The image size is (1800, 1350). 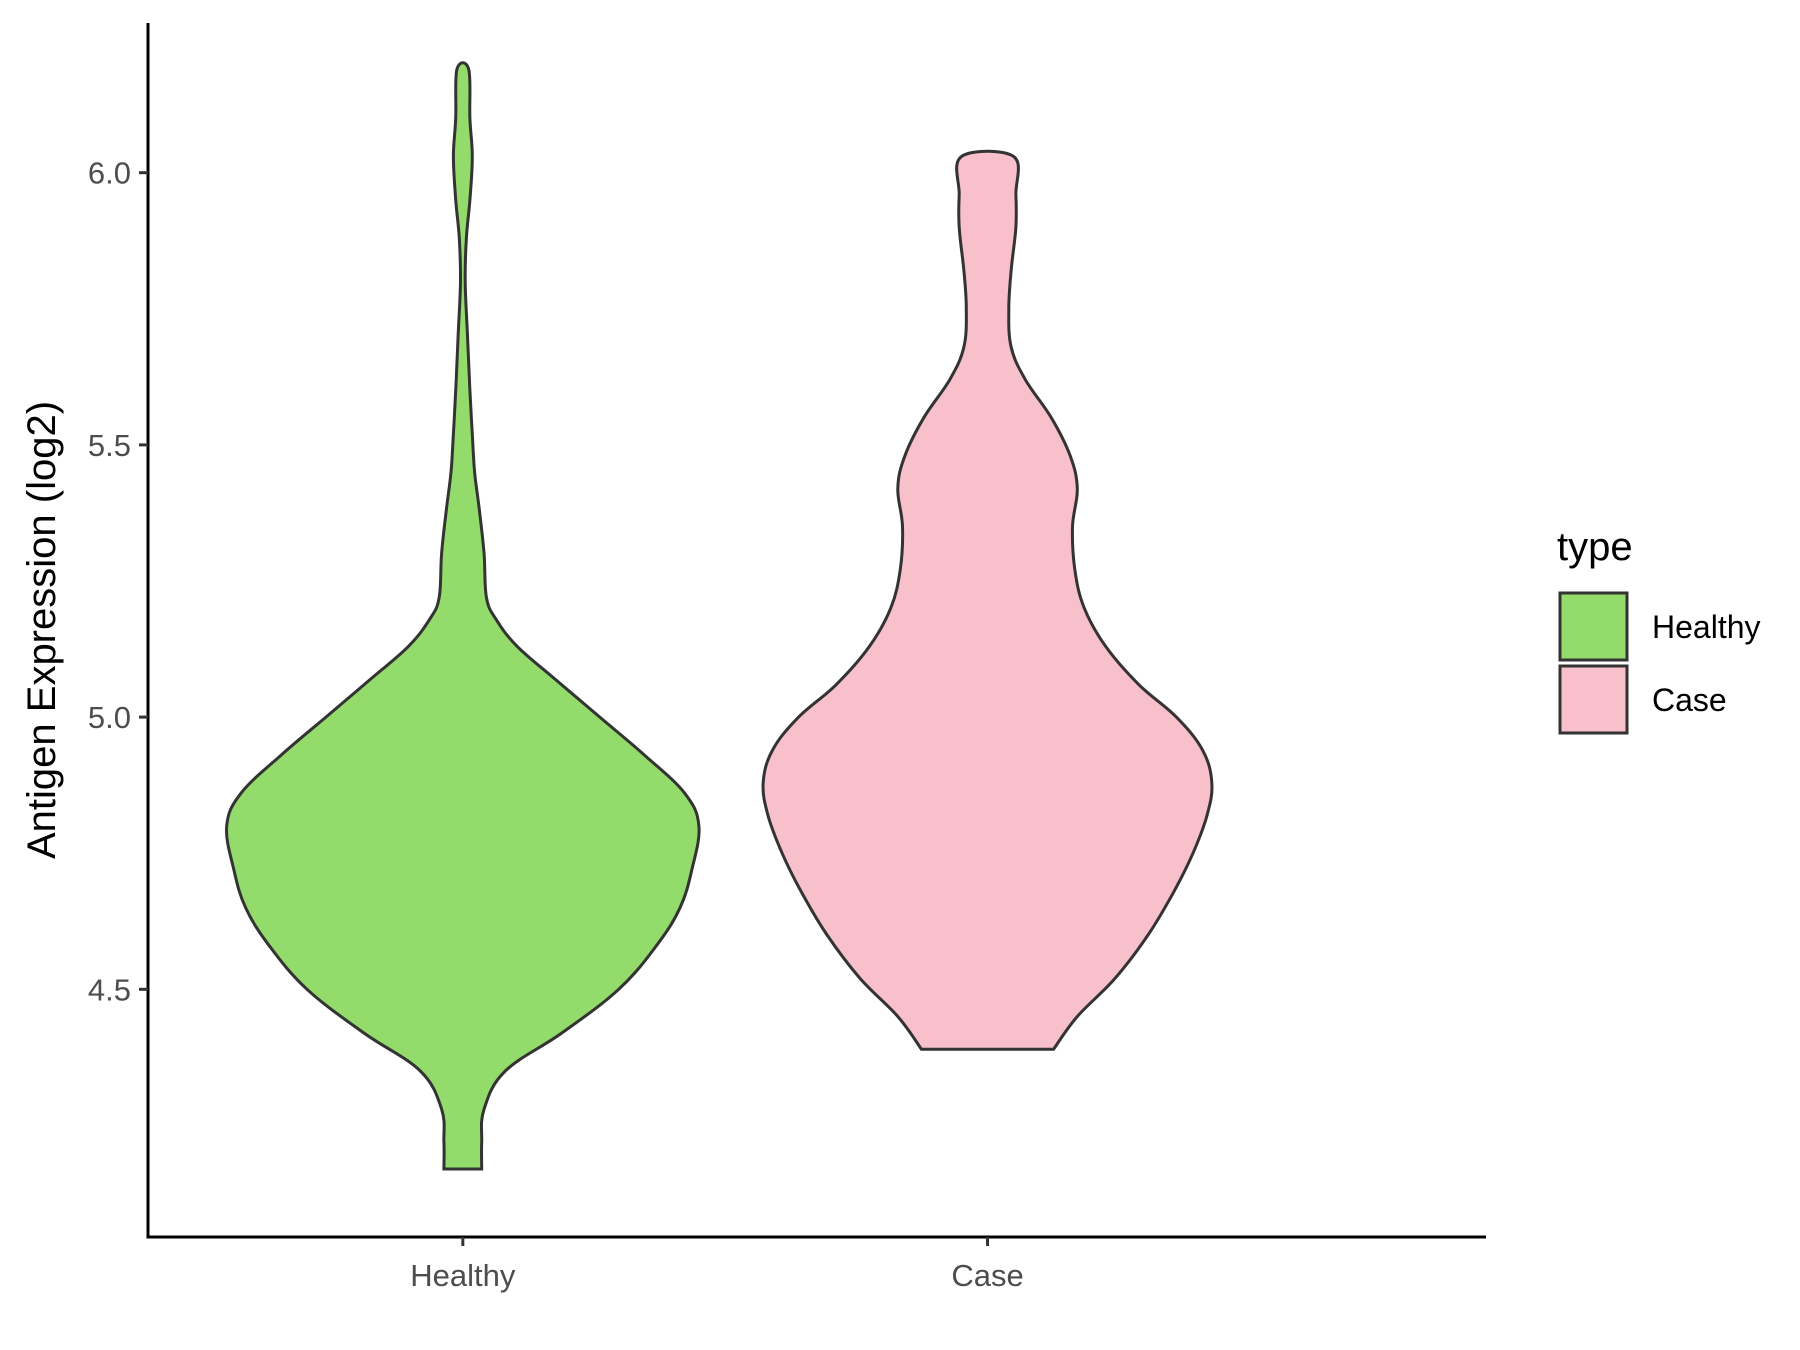 I want to click on y-axis-ticks: 4.5 5.0 5.5 6.0, so click(x=118, y=581).